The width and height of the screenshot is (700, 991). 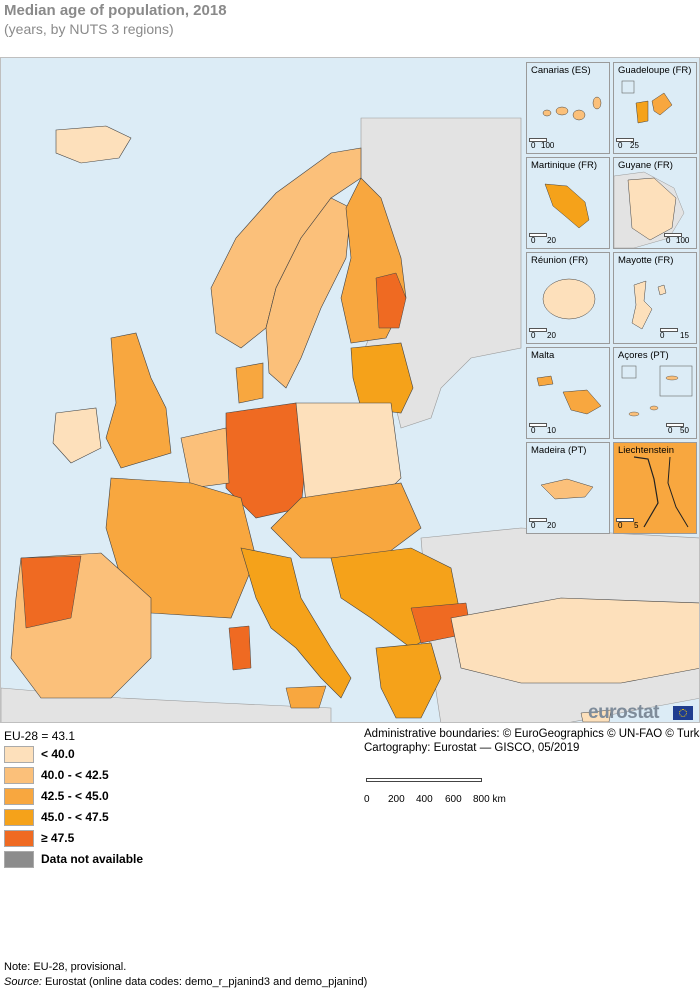 I want to click on cartography-text: Cartography: Eurostat — GISCO, 05/2019, so click(x=472, y=748).